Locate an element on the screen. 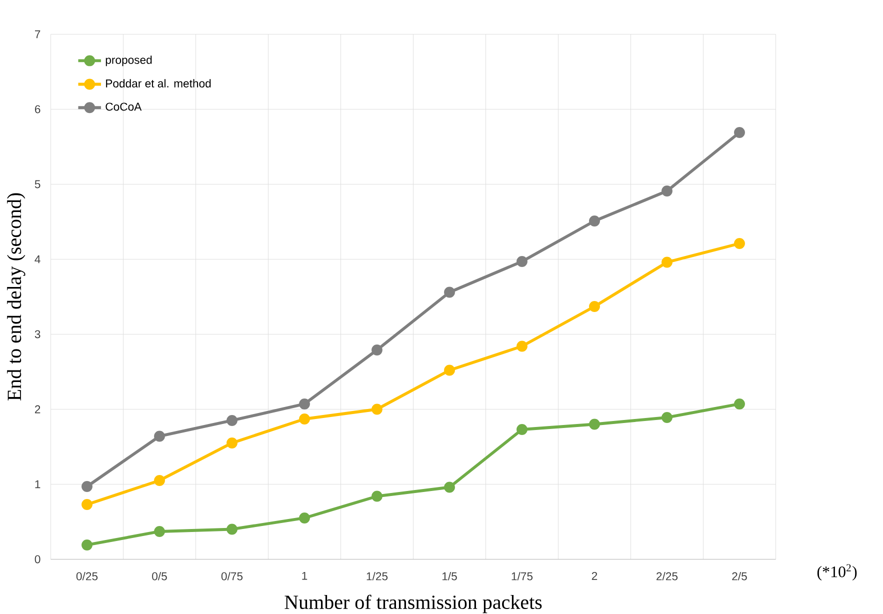  x-tick-label: 2/5 is located at coordinates (739, 576).